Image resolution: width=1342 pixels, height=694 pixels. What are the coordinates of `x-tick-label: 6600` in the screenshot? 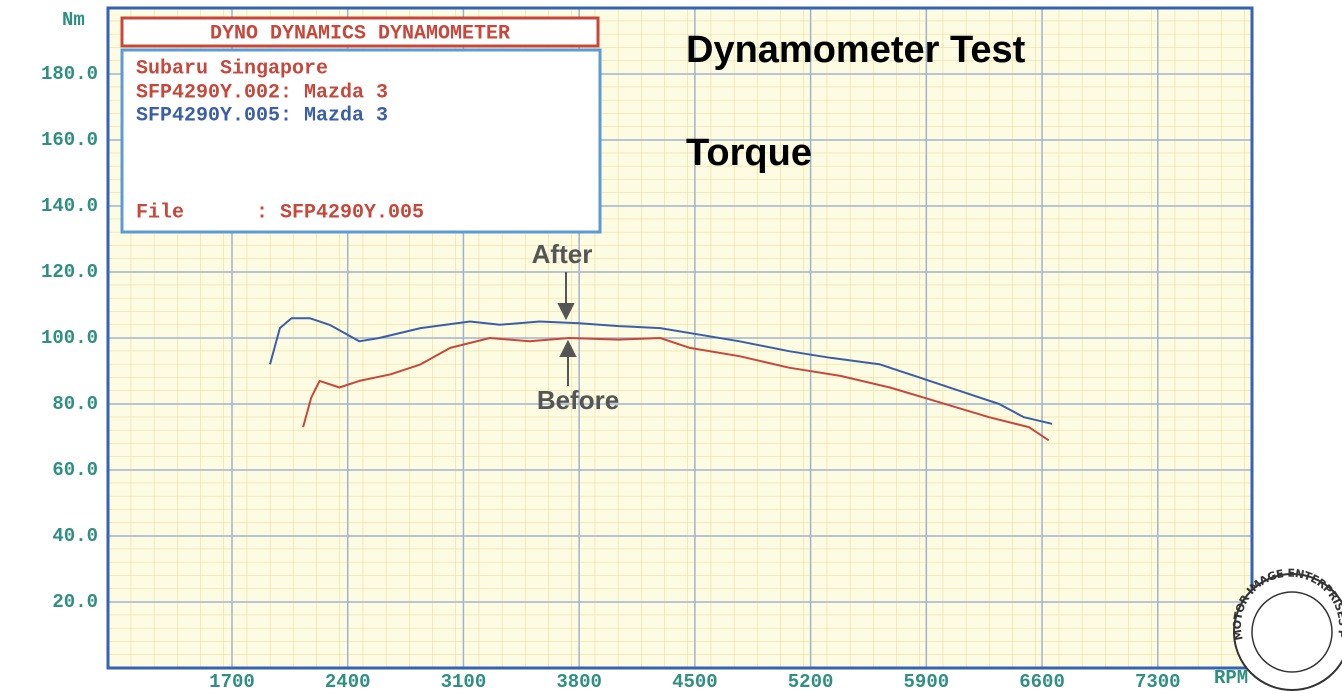 It's located at (1042, 682).